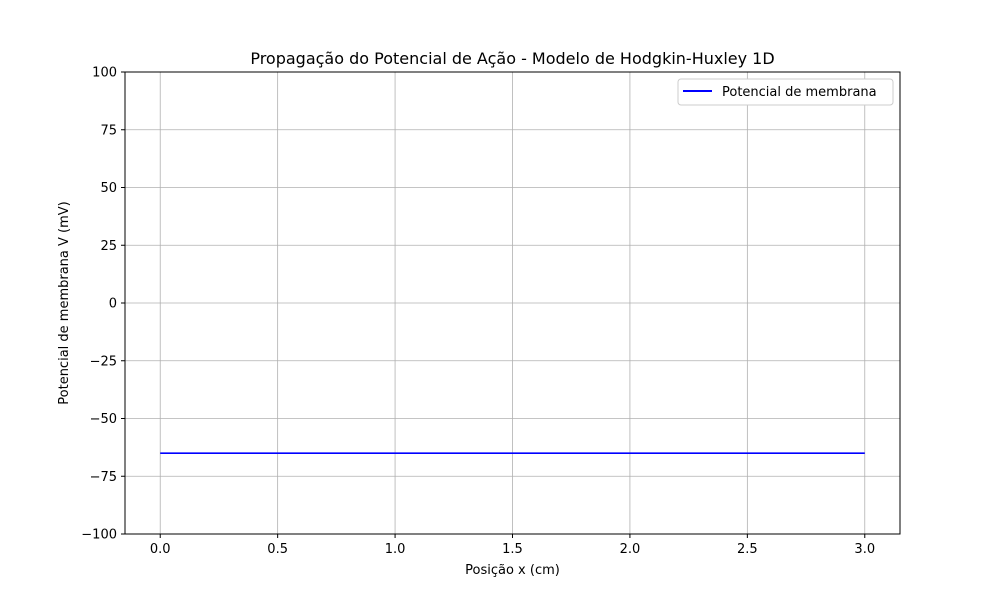  Describe the element at coordinates (747, 549) in the screenshot. I see `x-tick-label: 2.5` at that location.